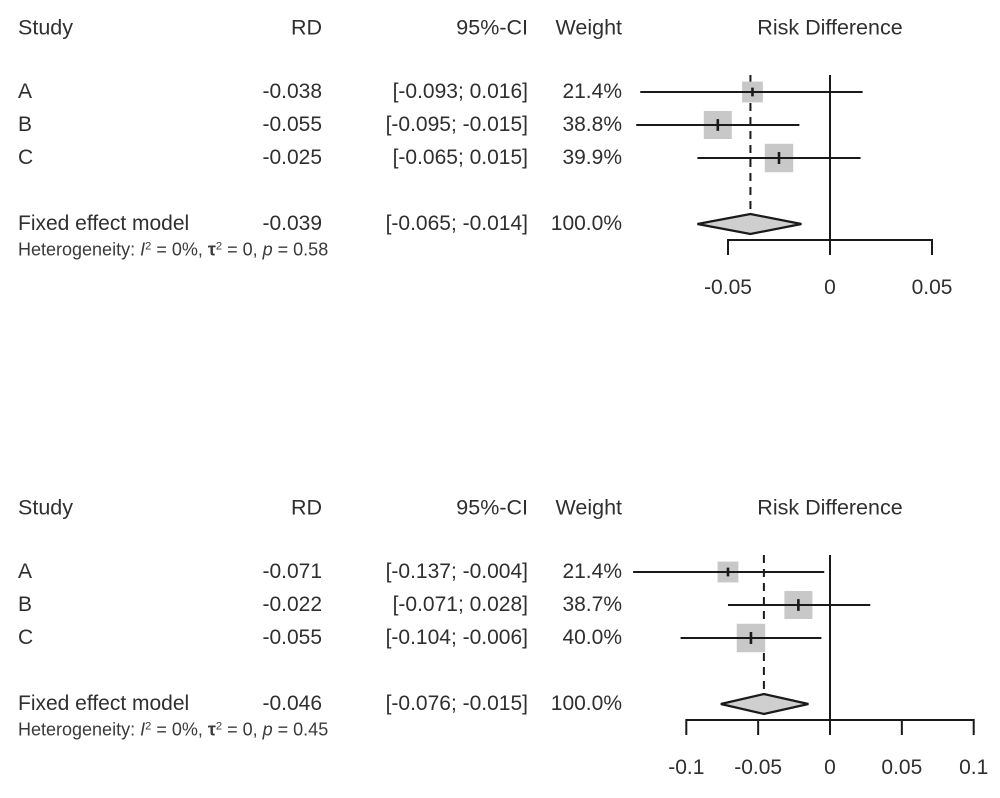 Image resolution: width=1000 pixels, height=798 pixels. What do you see at coordinates (592, 637) in the screenshot?
I see `study-weight: 40.0%` at bounding box center [592, 637].